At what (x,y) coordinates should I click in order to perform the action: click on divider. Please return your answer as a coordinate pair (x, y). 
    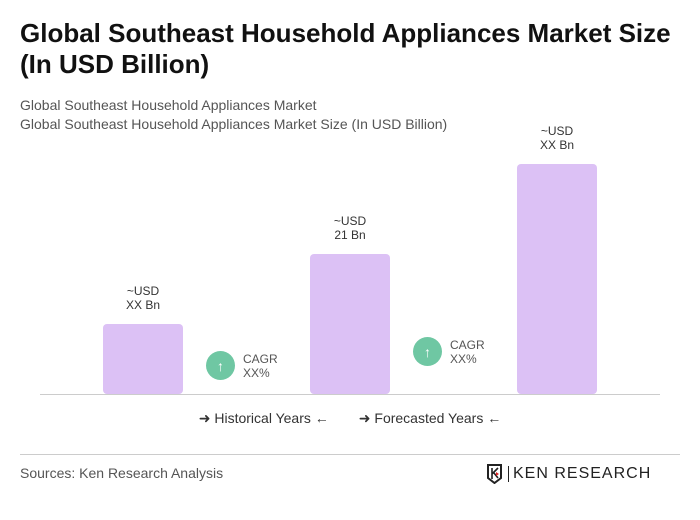
    Looking at the image, I should click on (350, 454).